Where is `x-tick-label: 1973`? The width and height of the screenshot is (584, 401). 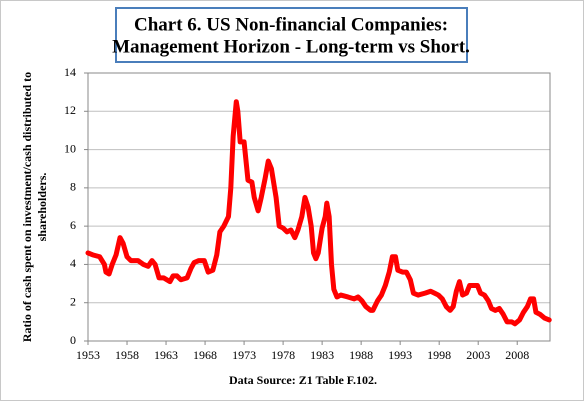 x-tick-label: 1973 is located at coordinates (244, 355).